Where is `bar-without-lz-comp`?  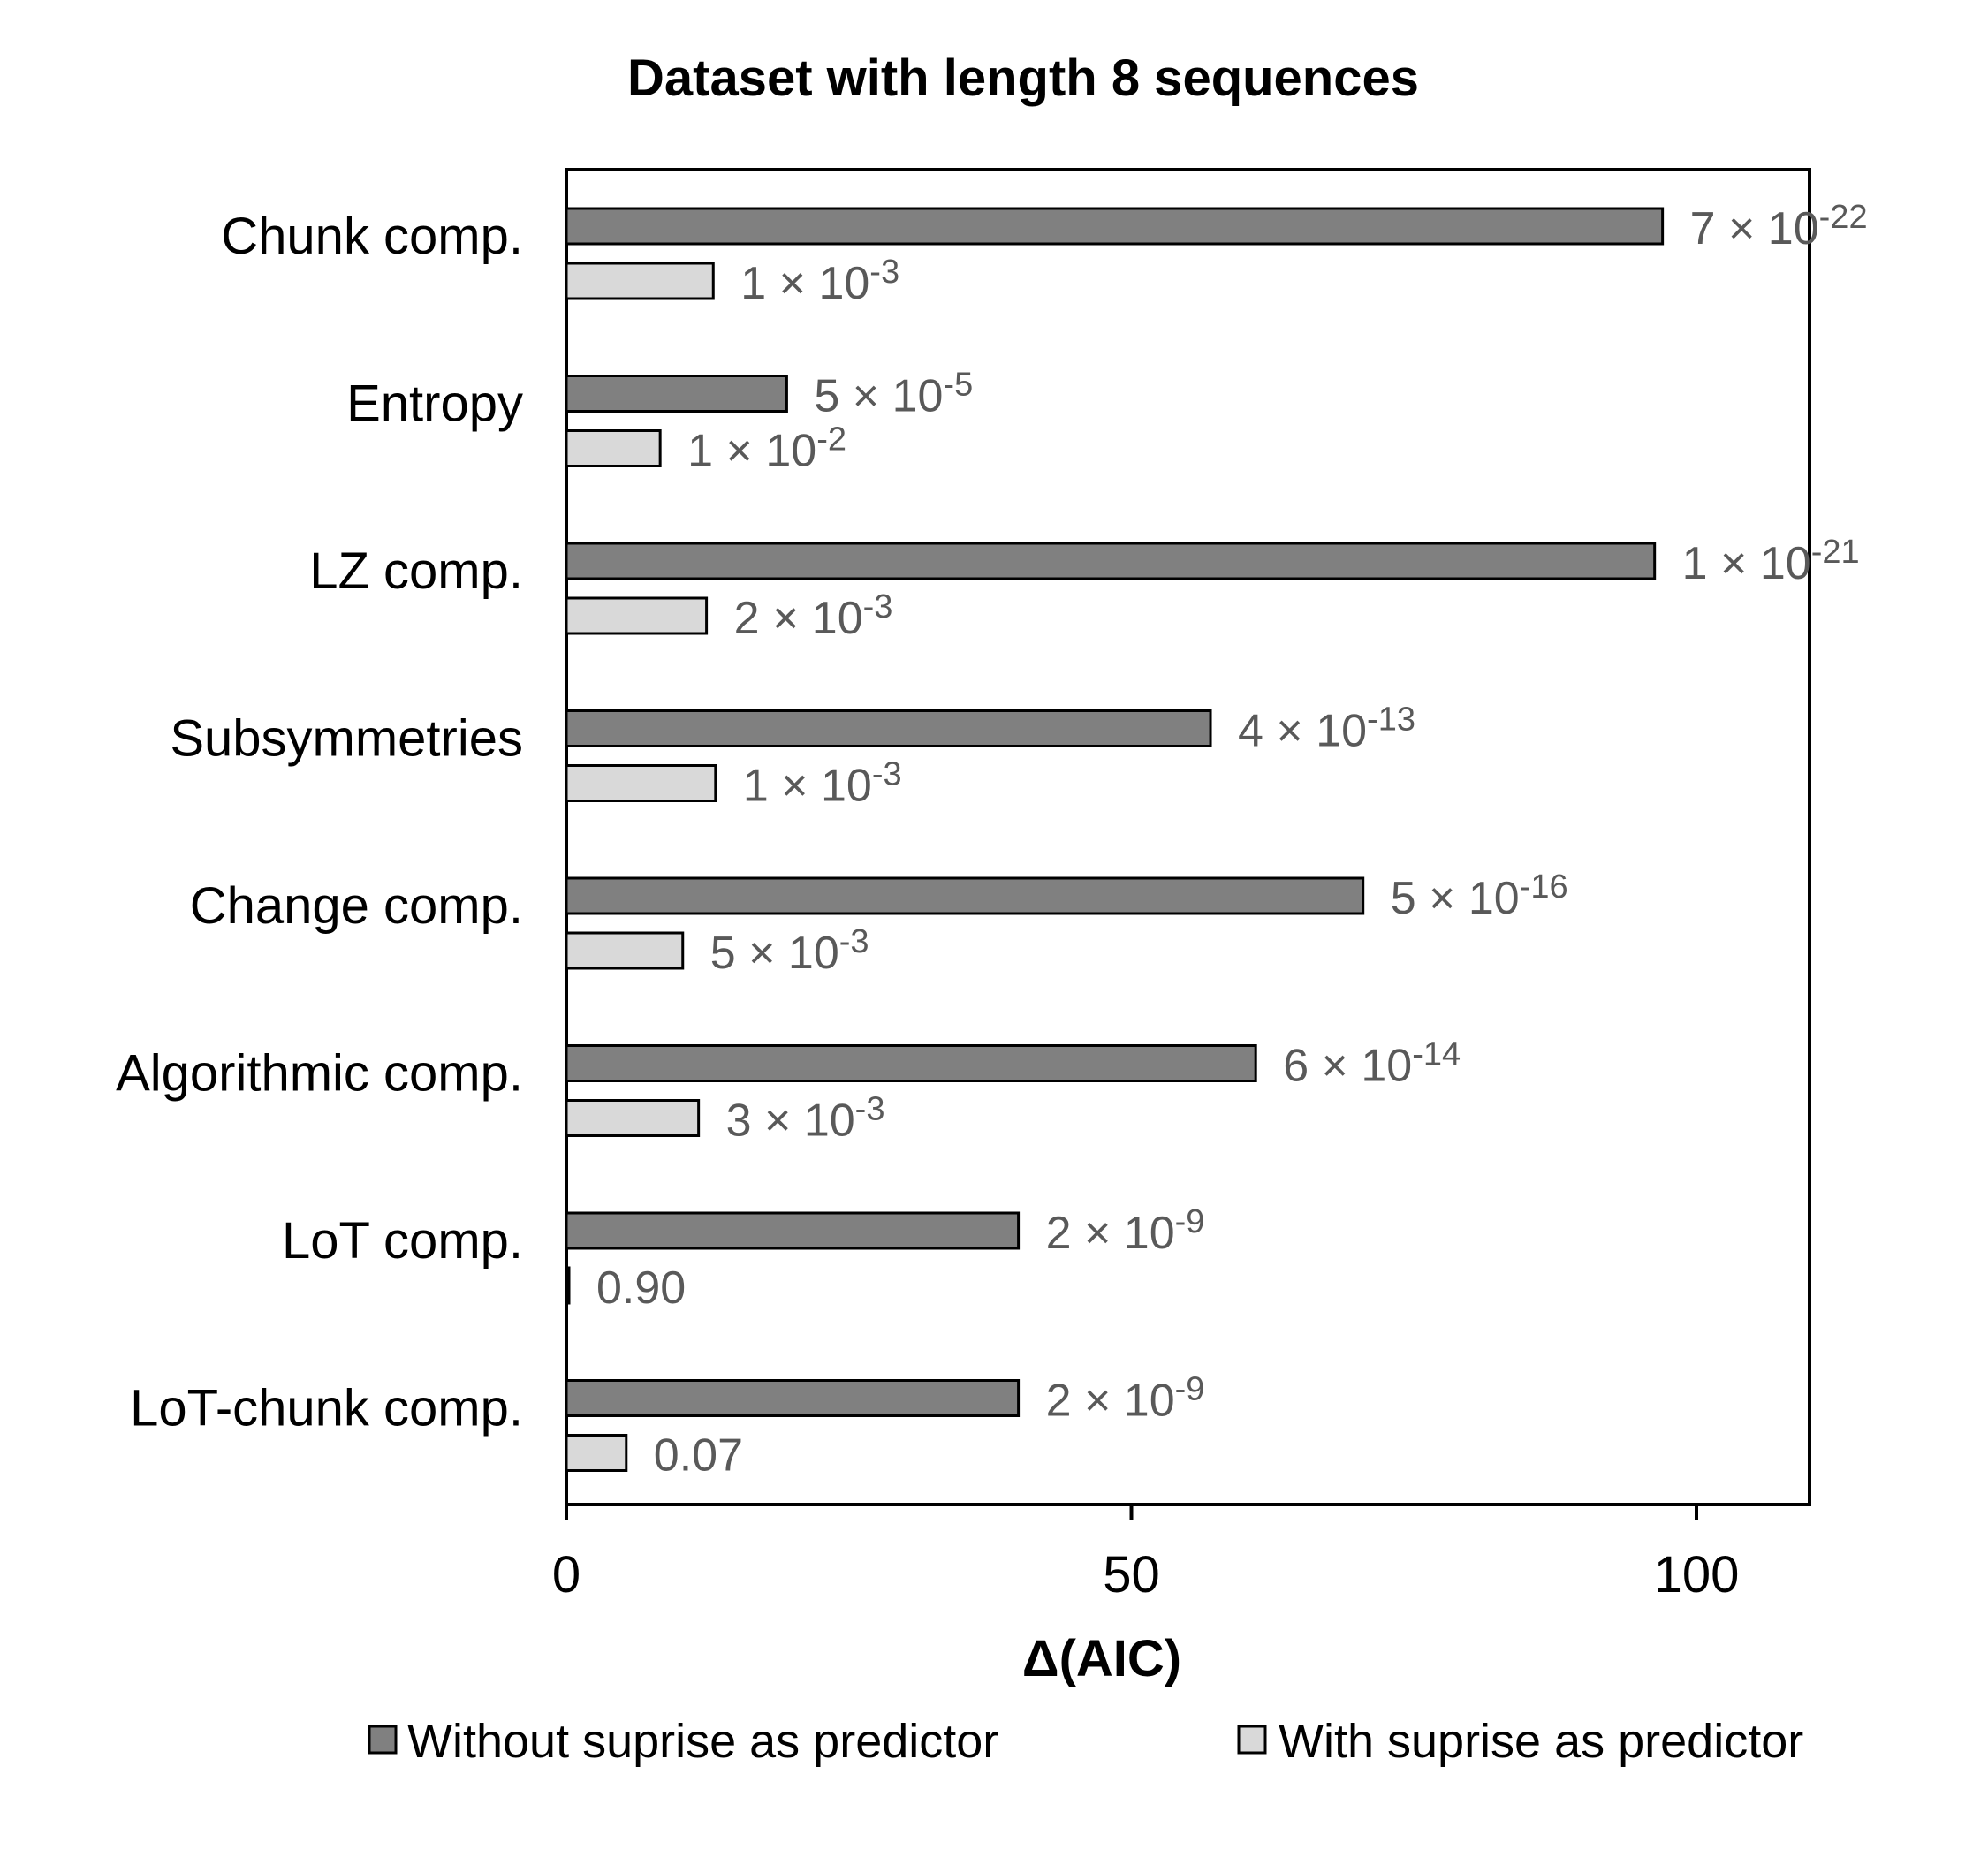 bar-without-lz-comp is located at coordinates (1111, 561).